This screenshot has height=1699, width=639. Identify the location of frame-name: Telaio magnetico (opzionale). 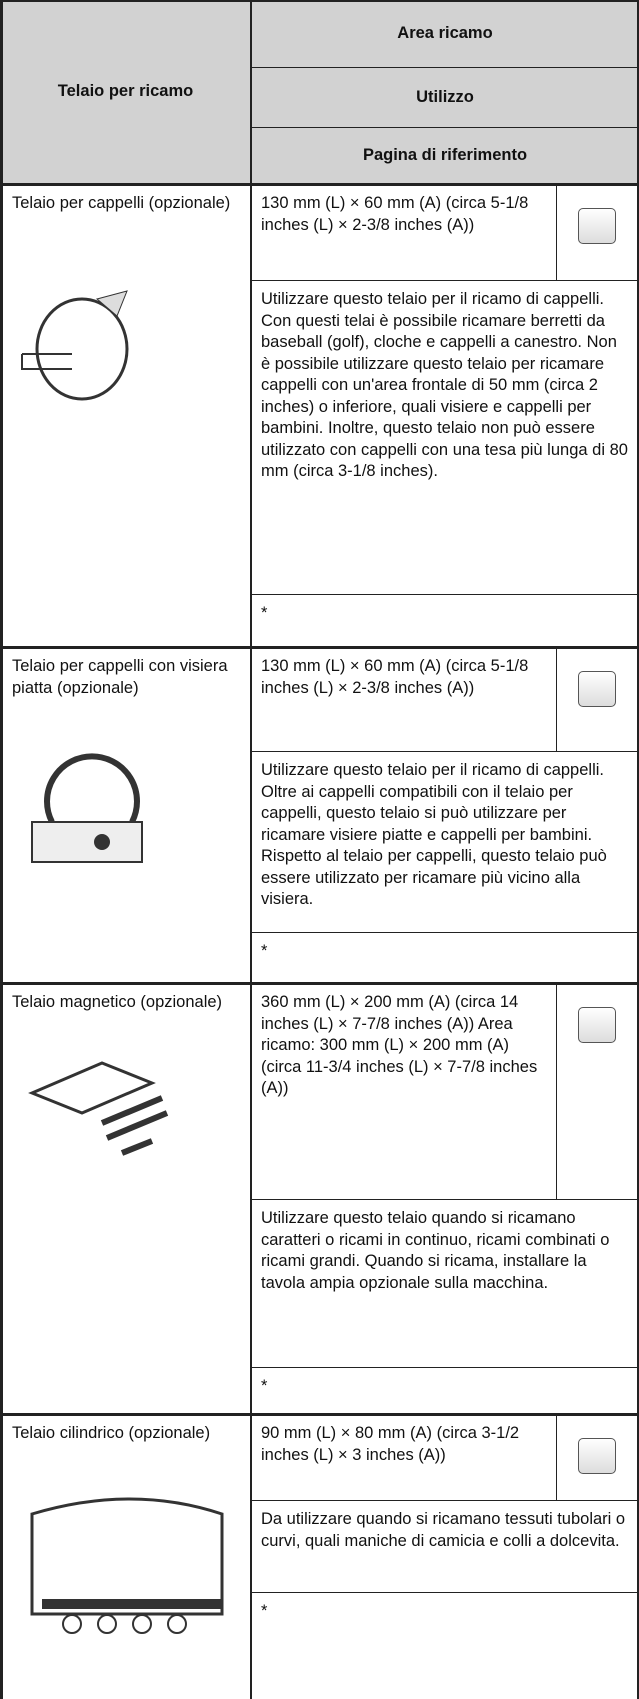
(117, 1002).